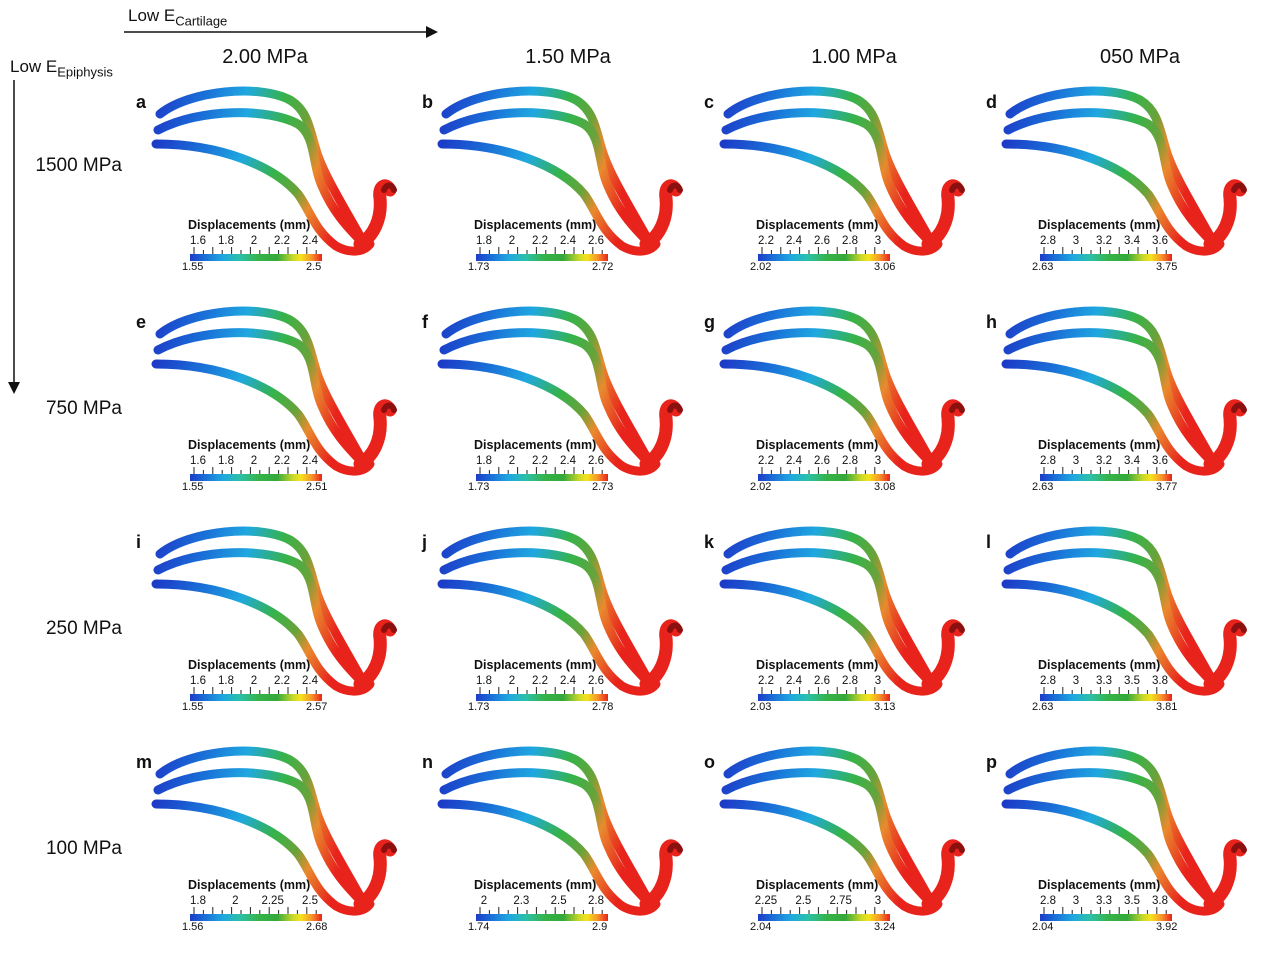  Describe the element at coordinates (989, 542) in the screenshot. I see `panel-letter: l` at that location.